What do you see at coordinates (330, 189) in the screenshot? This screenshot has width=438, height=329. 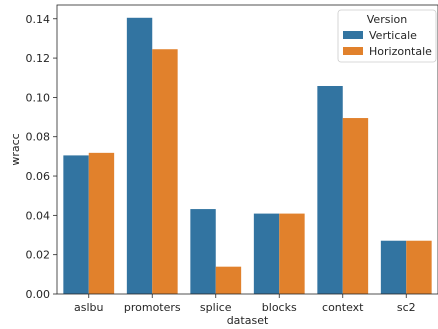 I see `bar-context-verticale` at bounding box center [330, 189].